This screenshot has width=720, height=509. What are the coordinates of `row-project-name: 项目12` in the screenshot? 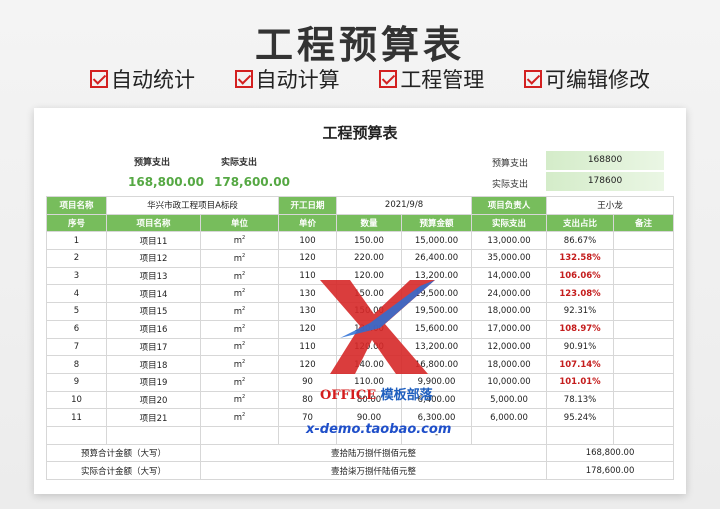 It's located at (153, 258).